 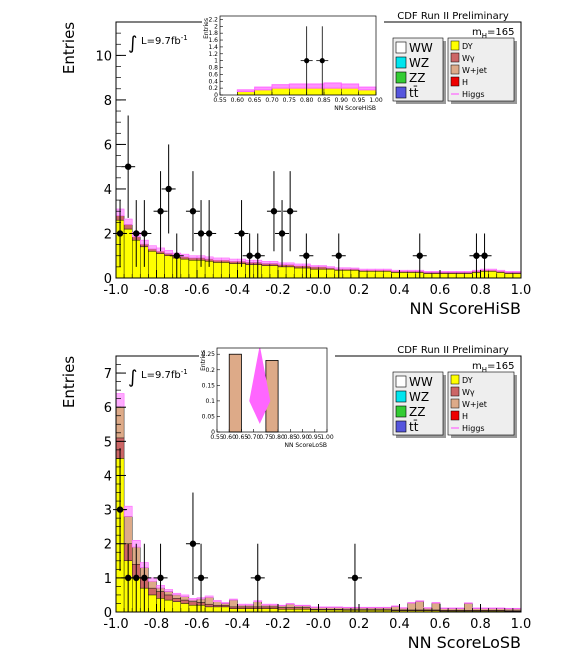 I want to click on top-inset-x-tick-label: 0.90, so click(x=342, y=100).